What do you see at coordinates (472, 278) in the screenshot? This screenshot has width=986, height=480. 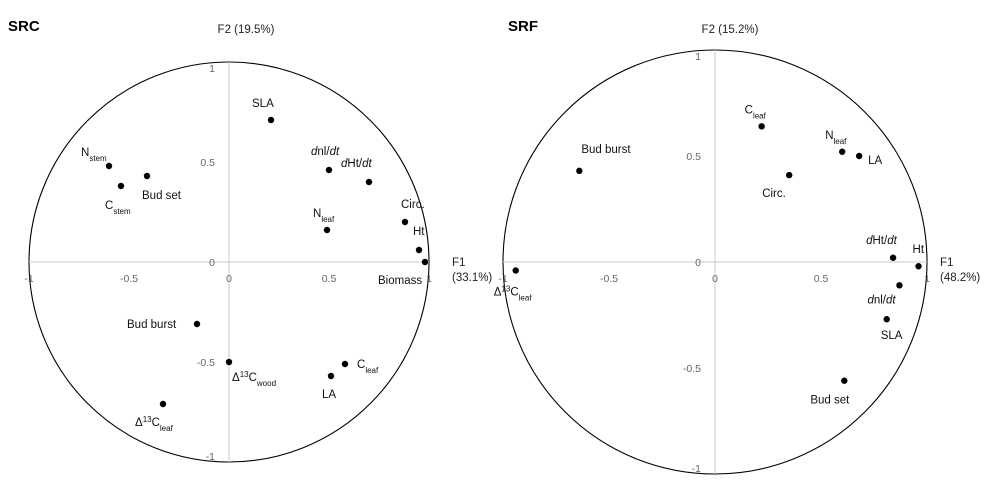 I see `x-axis-variance: (33.1%)` at bounding box center [472, 278].